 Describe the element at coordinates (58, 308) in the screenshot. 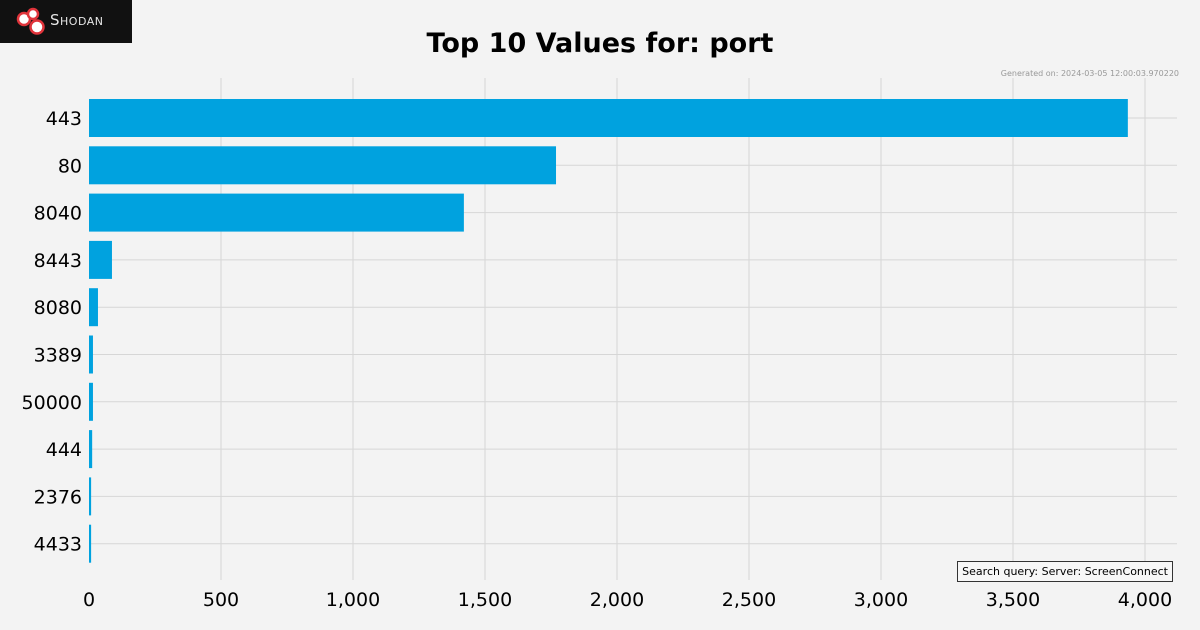

I see `y-tick-label: 8080` at that location.